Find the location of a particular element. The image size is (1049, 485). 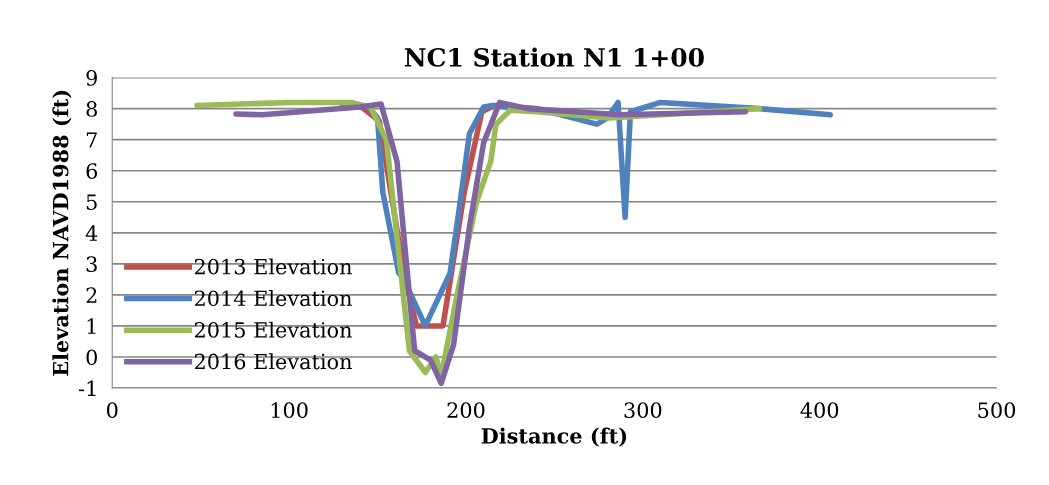

y-tick-label: 7 is located at coordinates (91, 140).